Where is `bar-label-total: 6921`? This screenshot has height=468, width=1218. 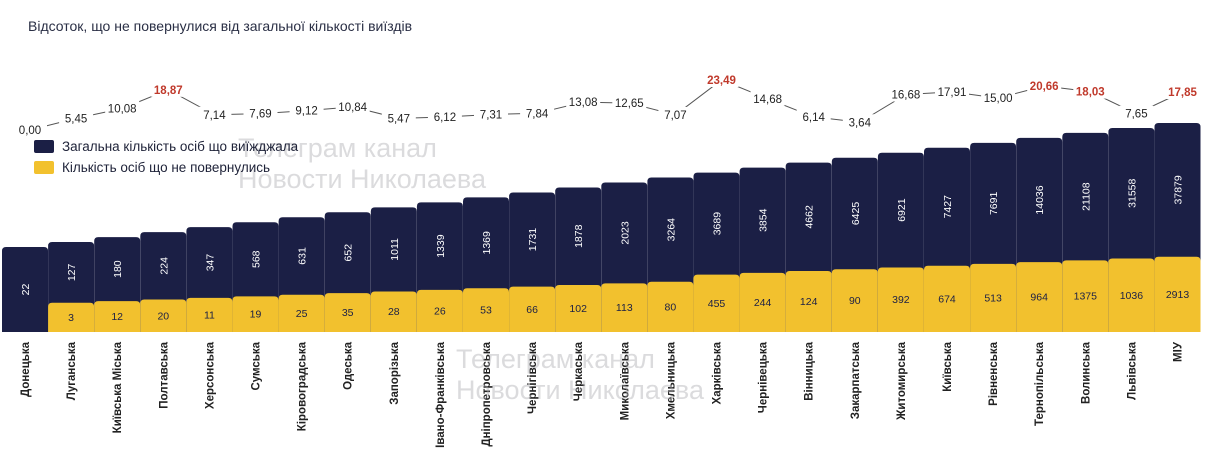
bar-label-total: 6921 is located at coordinates (902, 210).